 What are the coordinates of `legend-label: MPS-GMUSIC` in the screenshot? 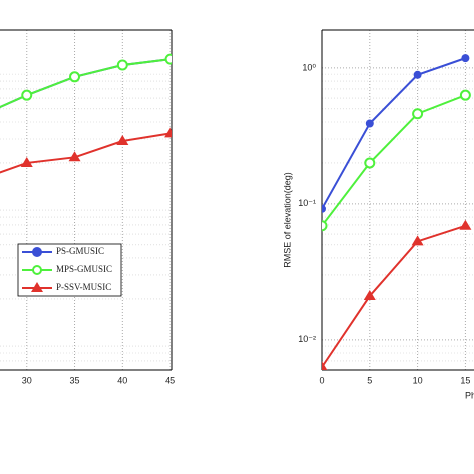 It's located at (84, 269).